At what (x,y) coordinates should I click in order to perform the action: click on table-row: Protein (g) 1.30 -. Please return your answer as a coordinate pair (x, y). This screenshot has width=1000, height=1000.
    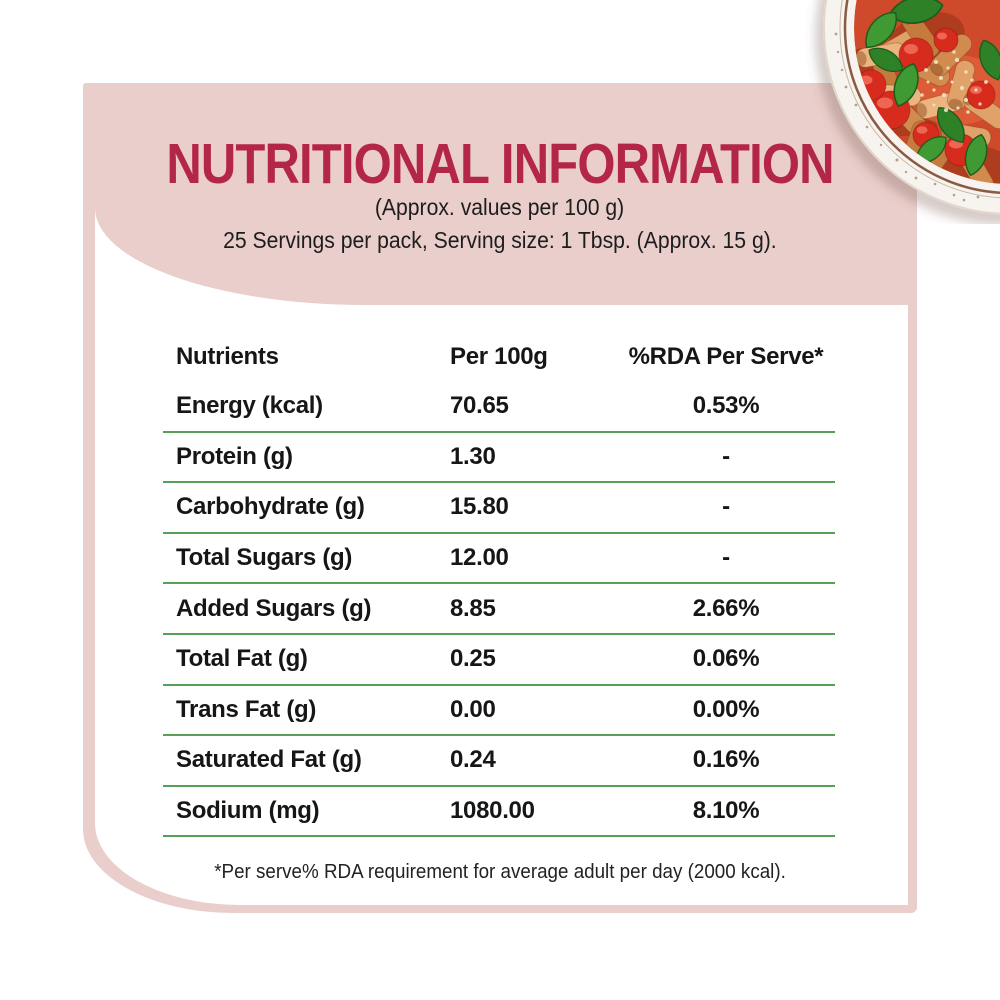
    Looking at the image, I should click on (499, 458).